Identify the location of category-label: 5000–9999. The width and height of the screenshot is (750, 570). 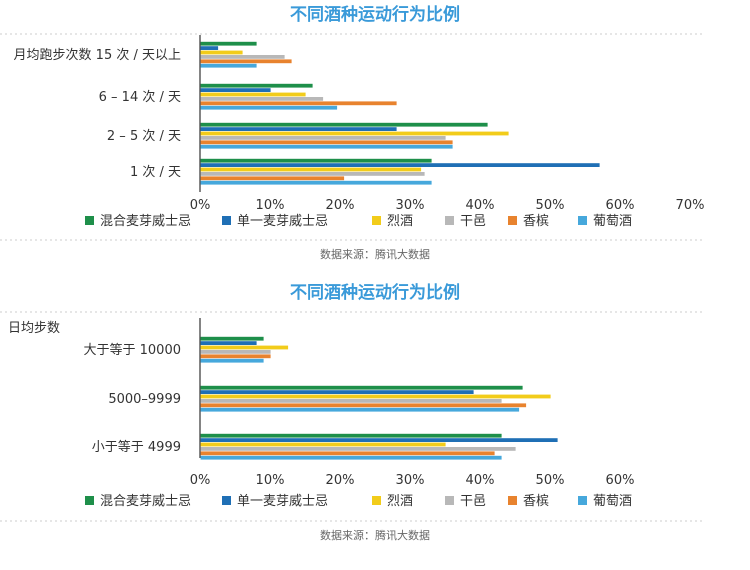
(144, 399).